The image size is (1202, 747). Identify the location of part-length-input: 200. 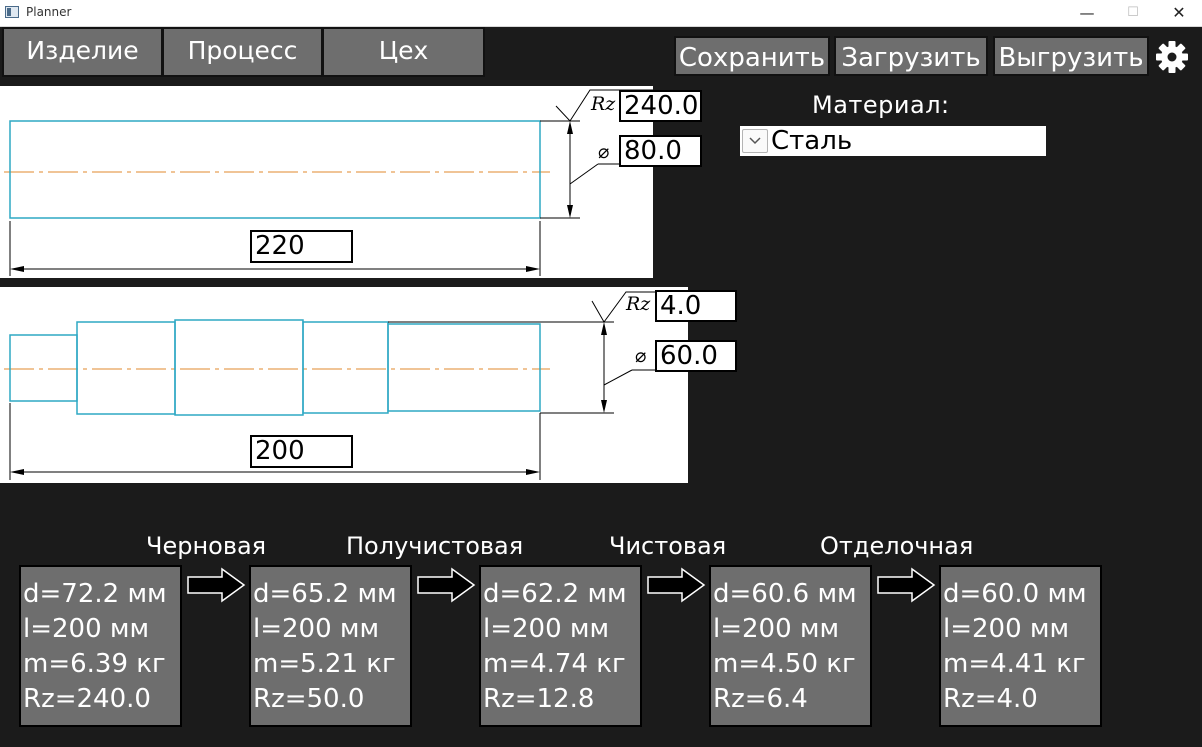
(301, 451).